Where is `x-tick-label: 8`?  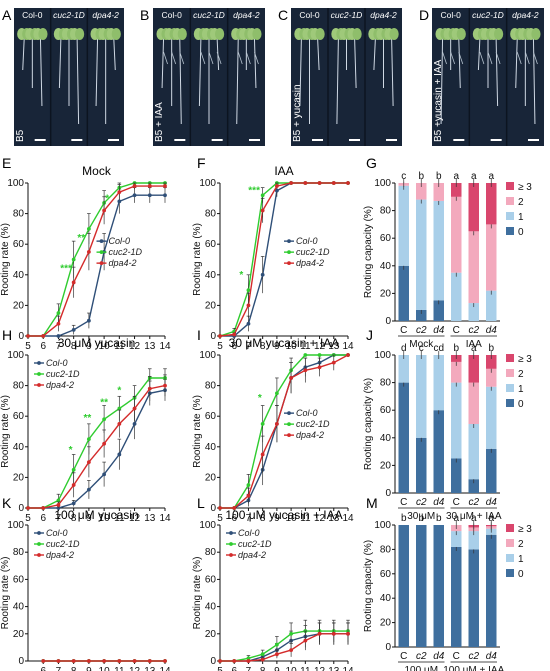
x-tick-label: 8 is located at coordinates (263, 346).